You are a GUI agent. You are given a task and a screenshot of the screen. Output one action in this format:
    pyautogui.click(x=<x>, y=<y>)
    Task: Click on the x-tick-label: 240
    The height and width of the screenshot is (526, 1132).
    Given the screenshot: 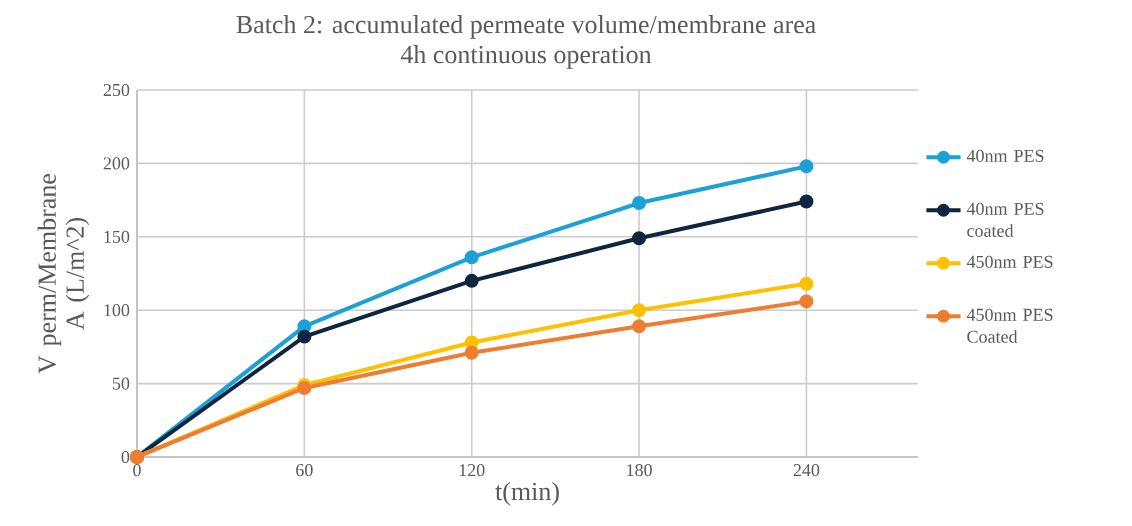 What is the action you would take?
    pyautogui.click(x=806, y=470)
    